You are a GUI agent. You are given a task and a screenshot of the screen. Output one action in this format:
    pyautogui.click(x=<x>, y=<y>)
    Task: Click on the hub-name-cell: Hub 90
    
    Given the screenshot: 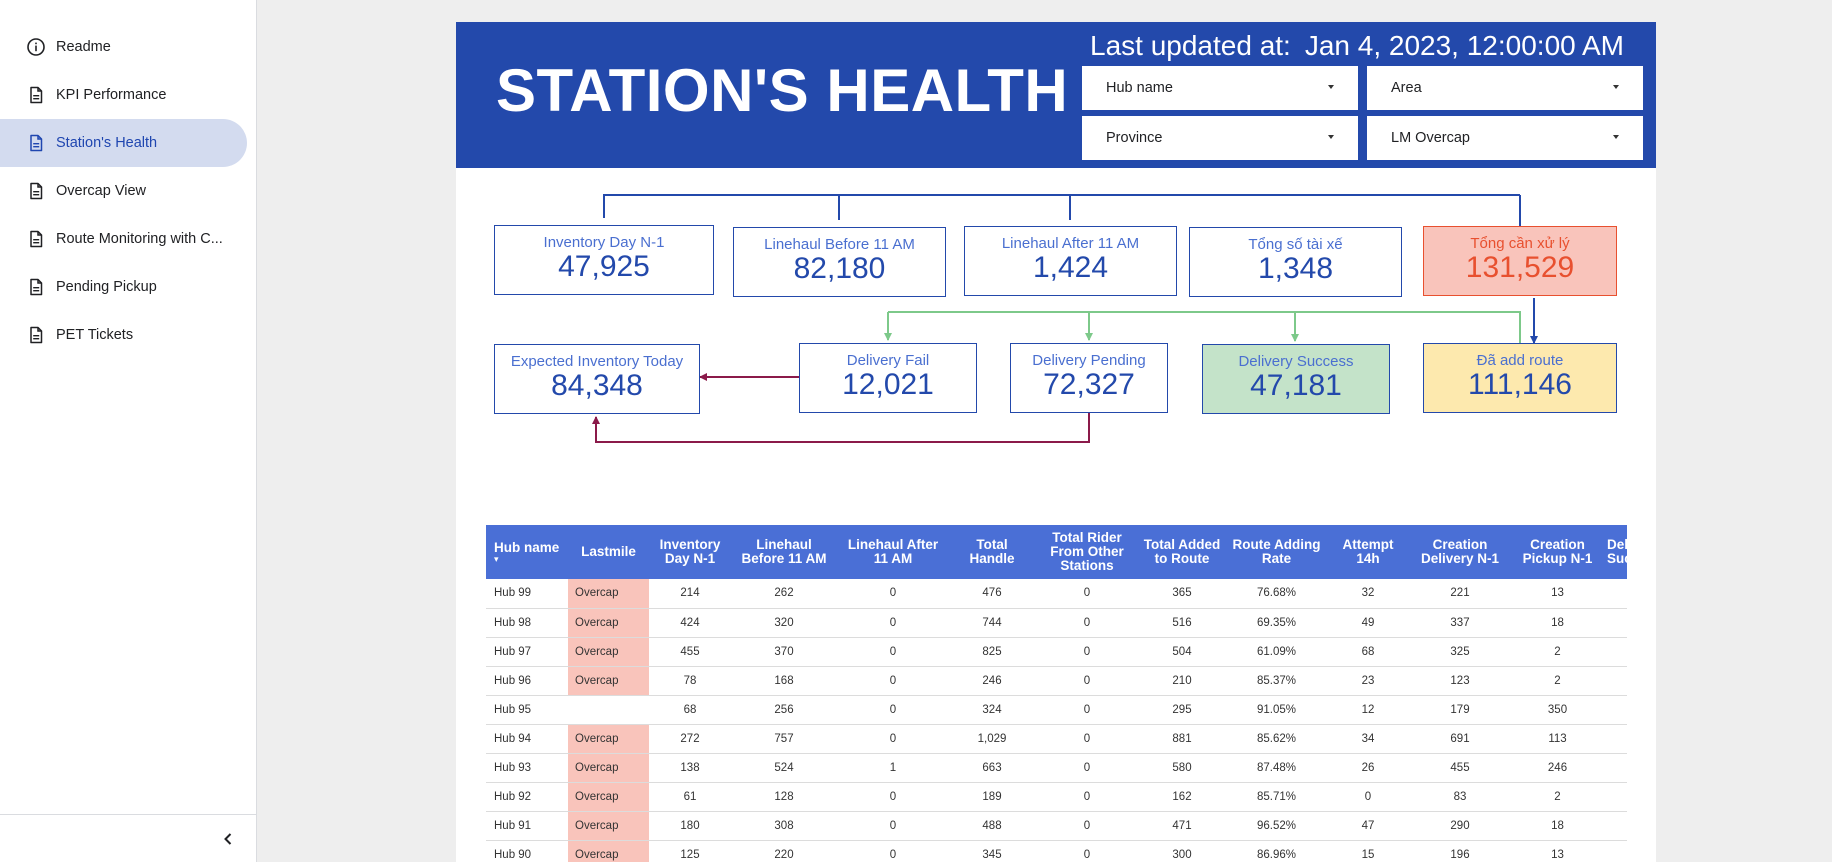 What is the action you would take?
    pyautogui.click(x=527, y=851)
    